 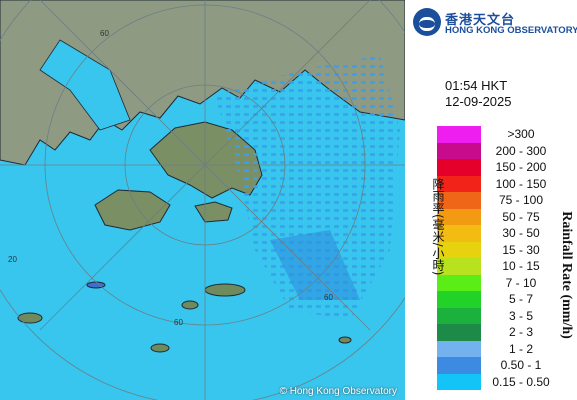 I want to click on legend-range-label: >300, so click(x=521, y=134).